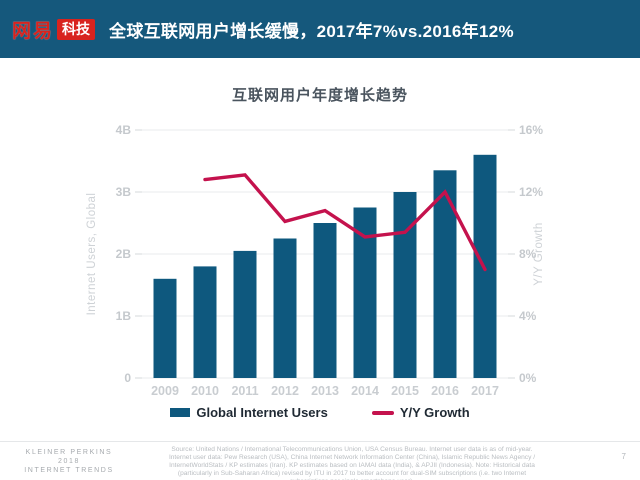 The width and height of the screenshot is (640, 480). I want to click on bar-2012, so click(285, 308).